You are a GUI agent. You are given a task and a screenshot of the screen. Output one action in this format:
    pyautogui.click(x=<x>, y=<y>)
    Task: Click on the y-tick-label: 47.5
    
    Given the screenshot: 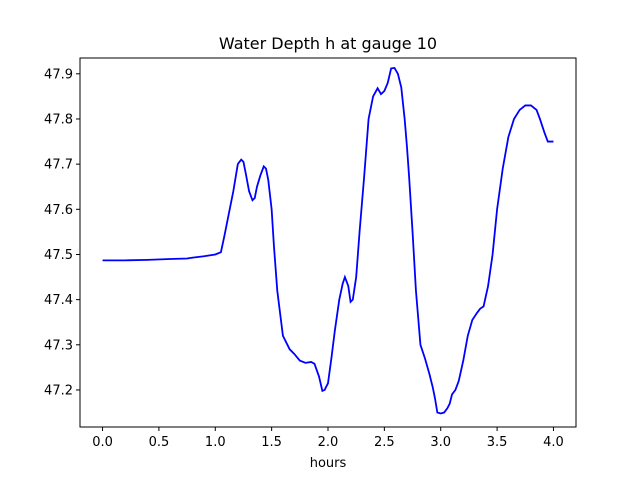 What is the action you would take?
    pyautogui.click(x=58, y=255)
    